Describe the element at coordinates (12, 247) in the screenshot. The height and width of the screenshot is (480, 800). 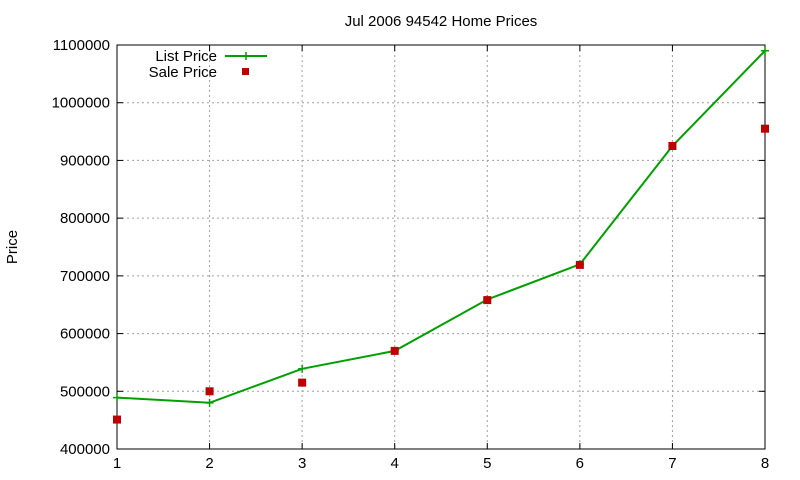
I see `y-axis-label: Price` at that location.